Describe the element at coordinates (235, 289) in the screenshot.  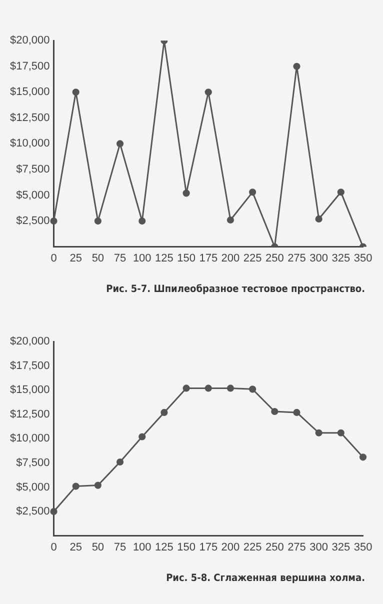
I see `text: Рис. 5-7. Шпилеобразное тестовое пространство.` at that location.